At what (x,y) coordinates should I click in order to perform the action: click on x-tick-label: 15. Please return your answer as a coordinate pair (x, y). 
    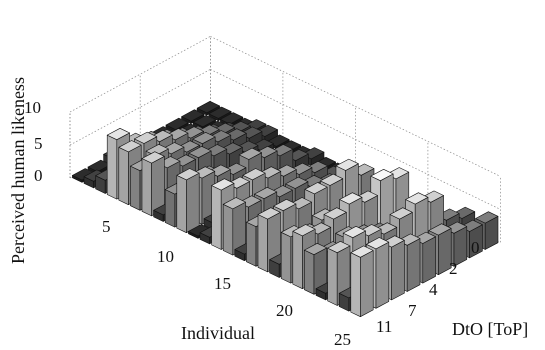
    Looking at the image, I should click on (222, 283).